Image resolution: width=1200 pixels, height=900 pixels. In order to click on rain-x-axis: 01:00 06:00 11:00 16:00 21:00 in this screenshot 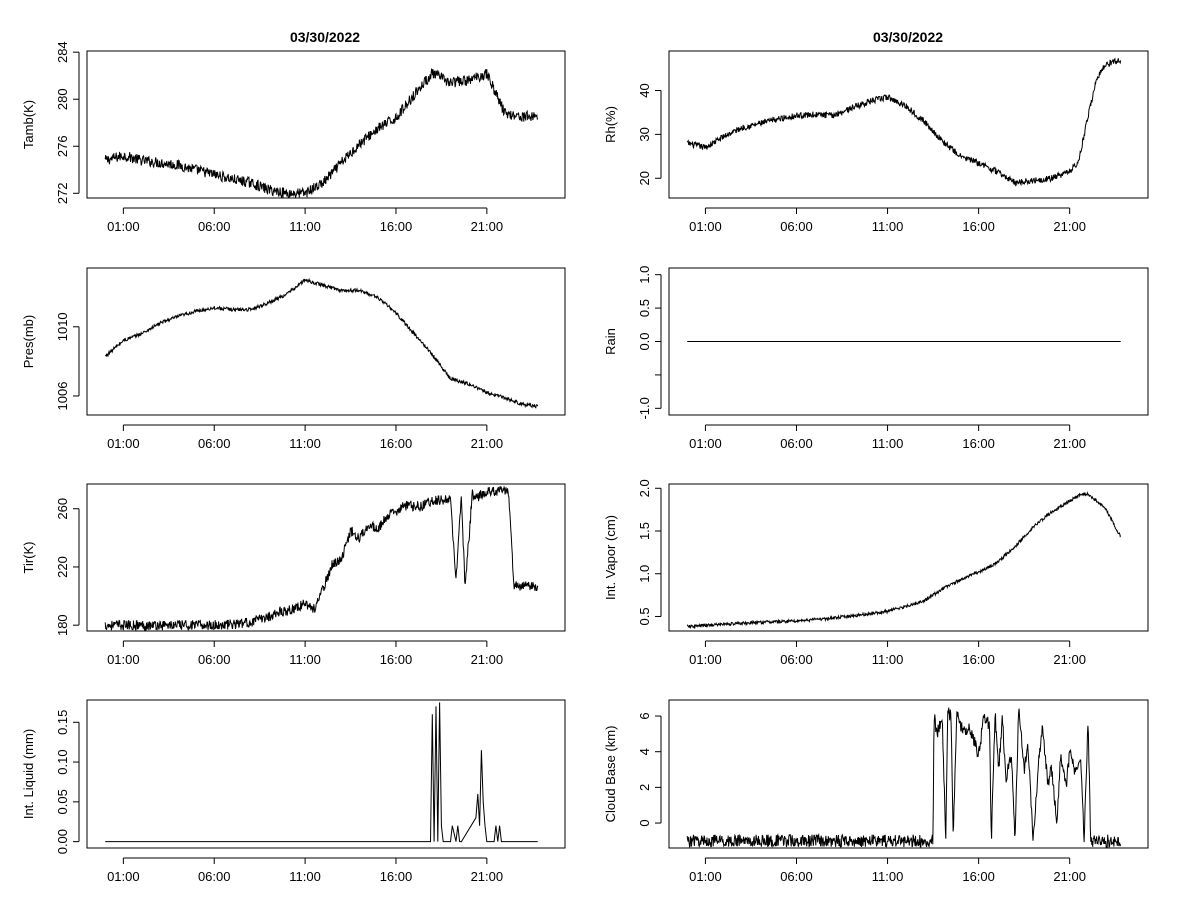, I will do `click(887, 437)`.